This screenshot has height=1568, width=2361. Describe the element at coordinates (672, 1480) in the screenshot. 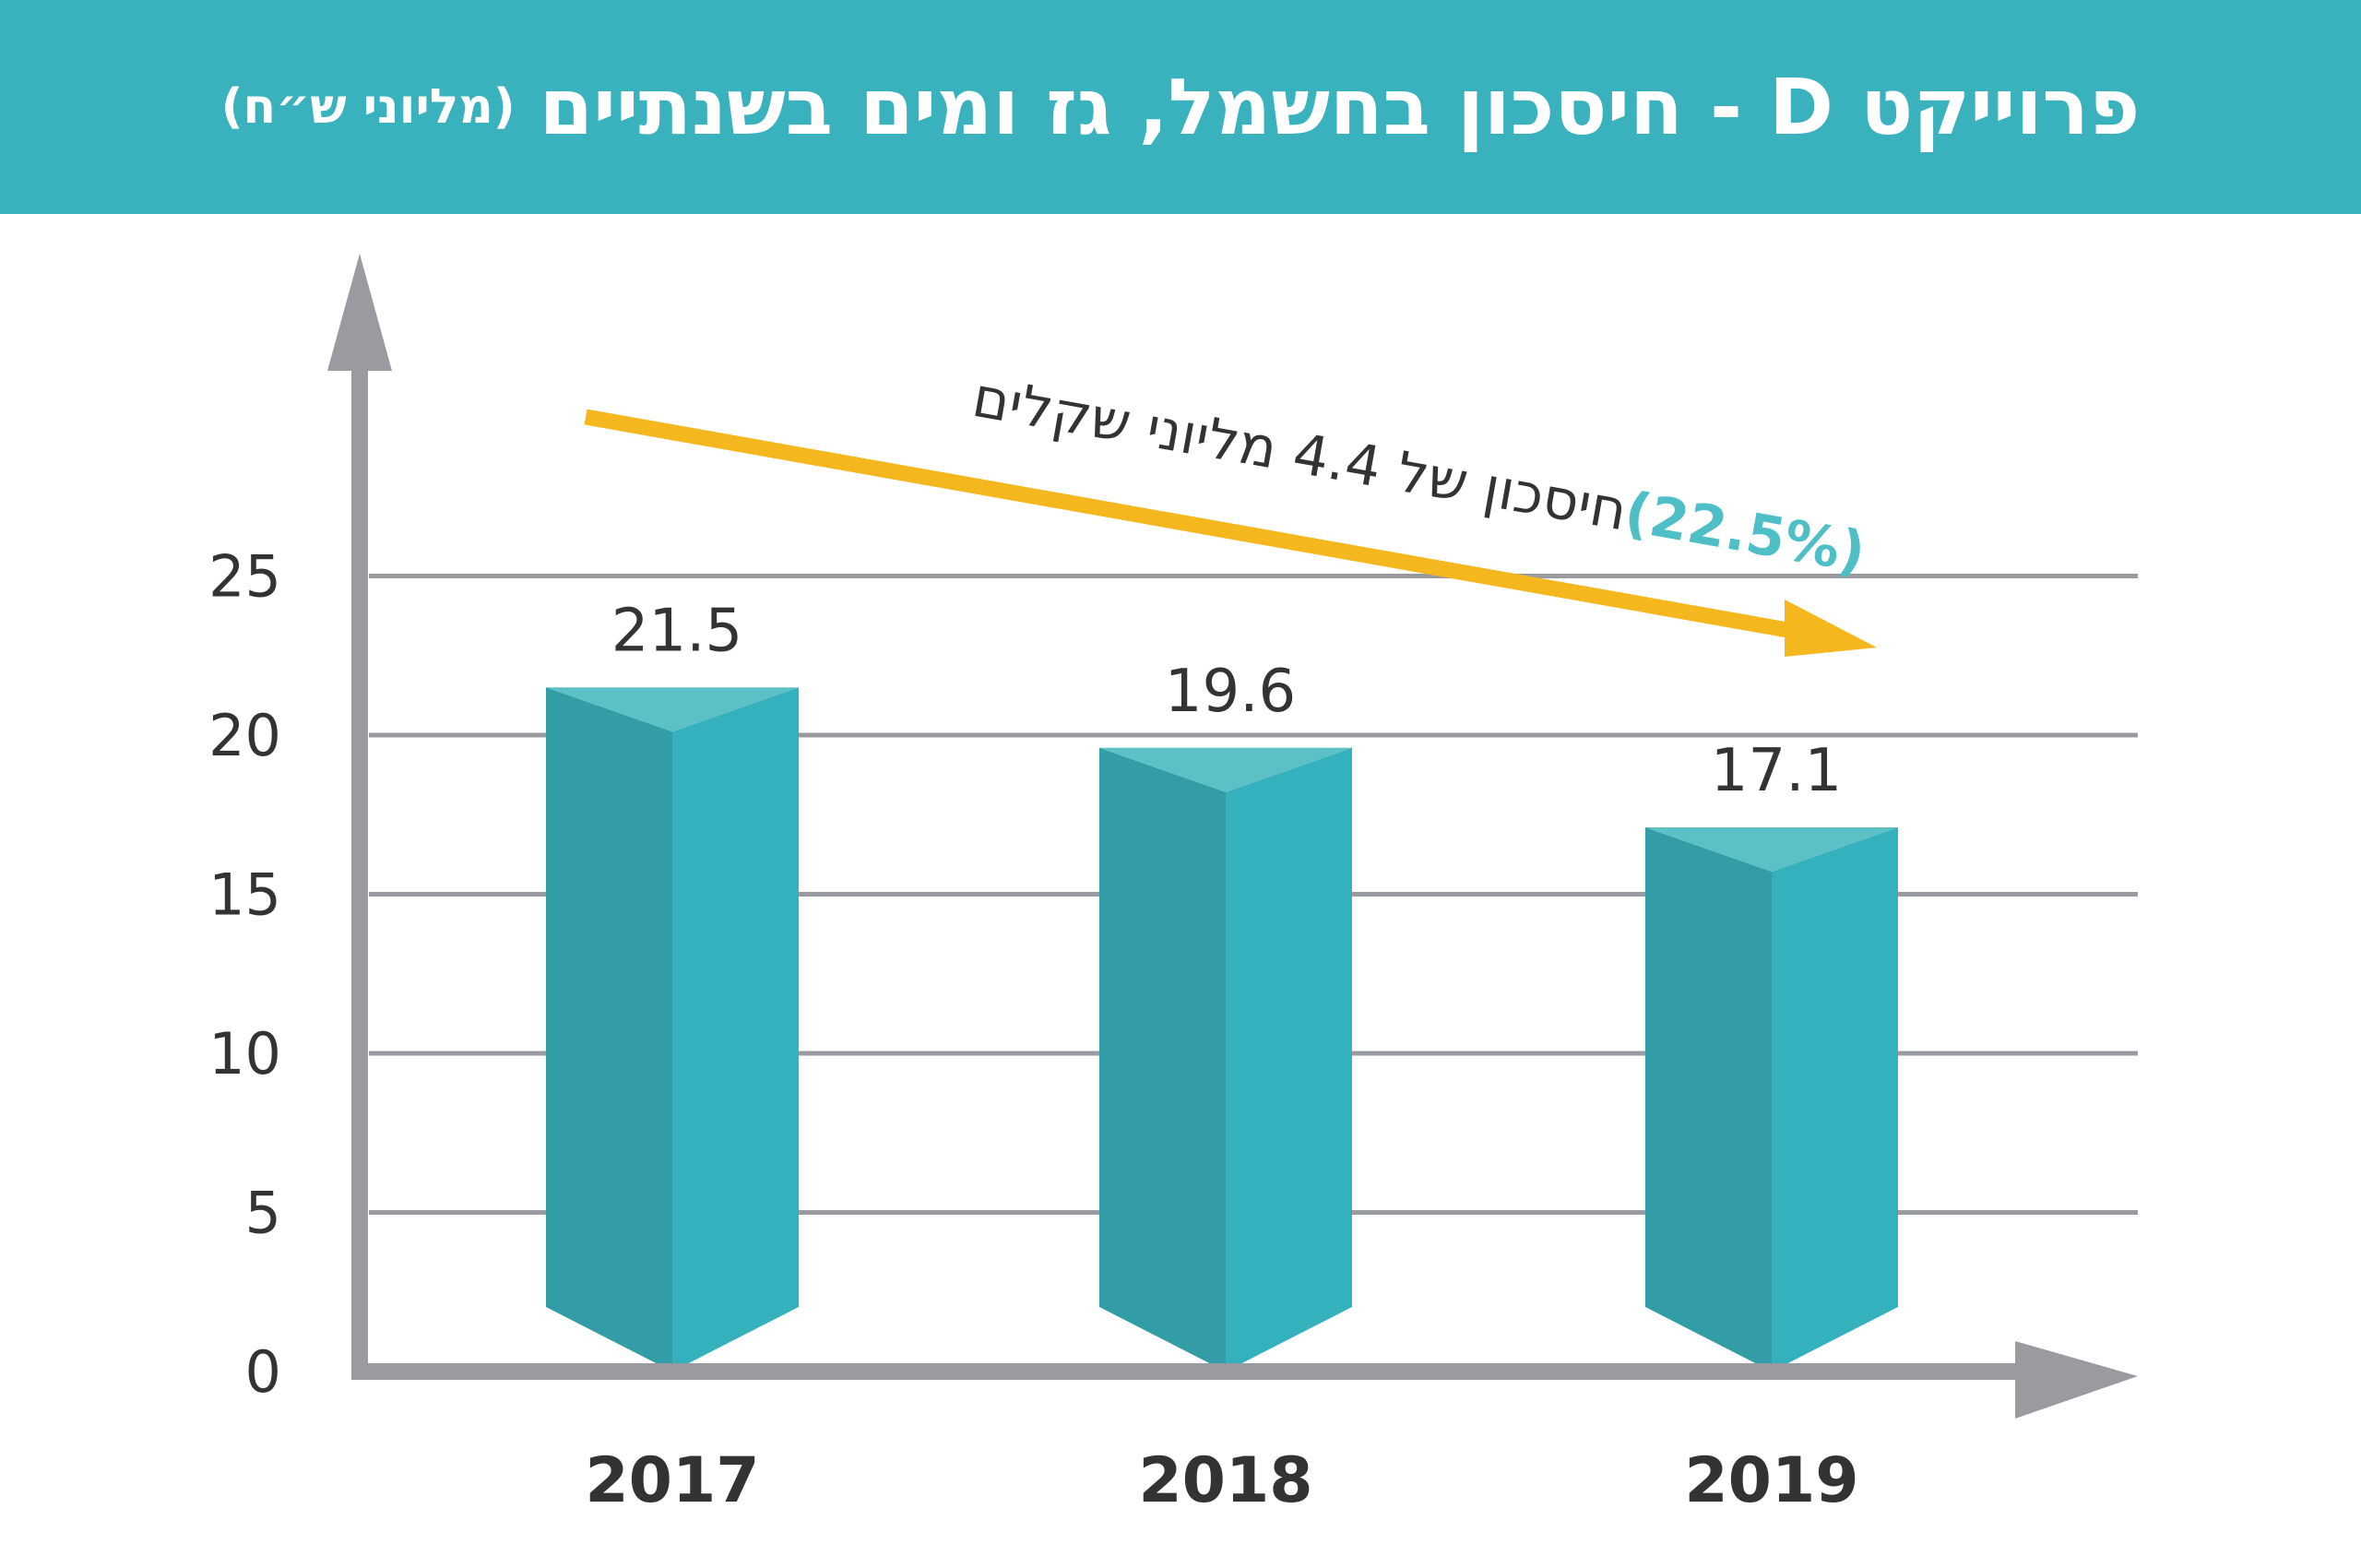

I see `x-tick-label: 2017` at that location.